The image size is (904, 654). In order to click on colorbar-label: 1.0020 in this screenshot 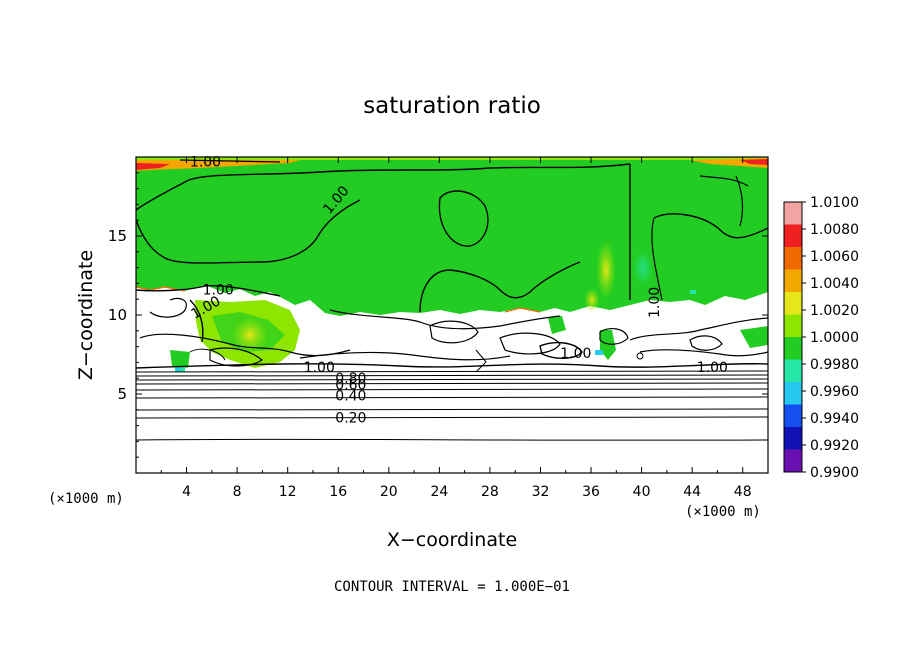, I will do `click(834, 311)`.